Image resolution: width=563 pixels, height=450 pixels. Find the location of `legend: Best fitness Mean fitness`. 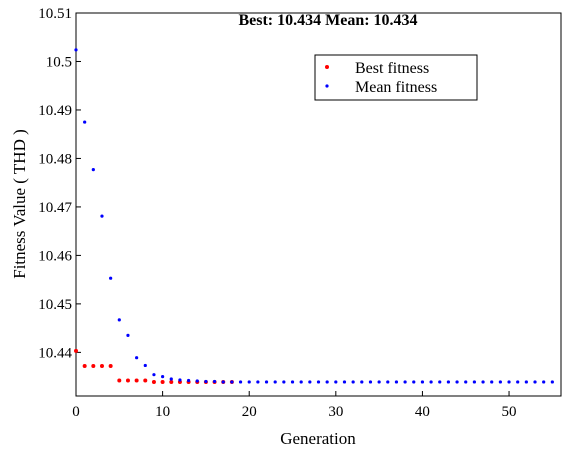

legend: Best fitness Mean fitness is located at coordinates (396, 77).